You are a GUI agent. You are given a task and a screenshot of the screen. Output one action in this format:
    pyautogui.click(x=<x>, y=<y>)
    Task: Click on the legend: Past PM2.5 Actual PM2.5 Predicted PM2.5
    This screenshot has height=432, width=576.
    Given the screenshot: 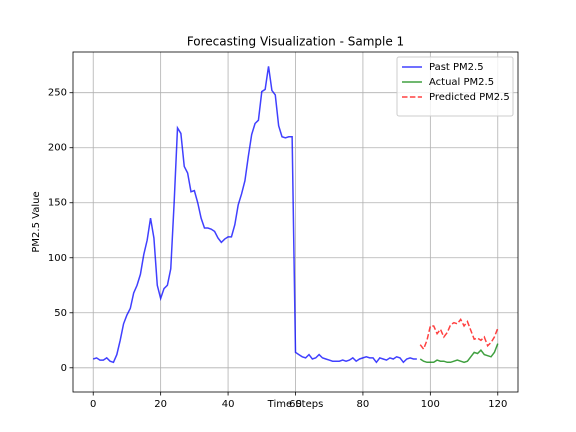 What is the action you would take?
    pyautogui.click(x=455, y=86)
    